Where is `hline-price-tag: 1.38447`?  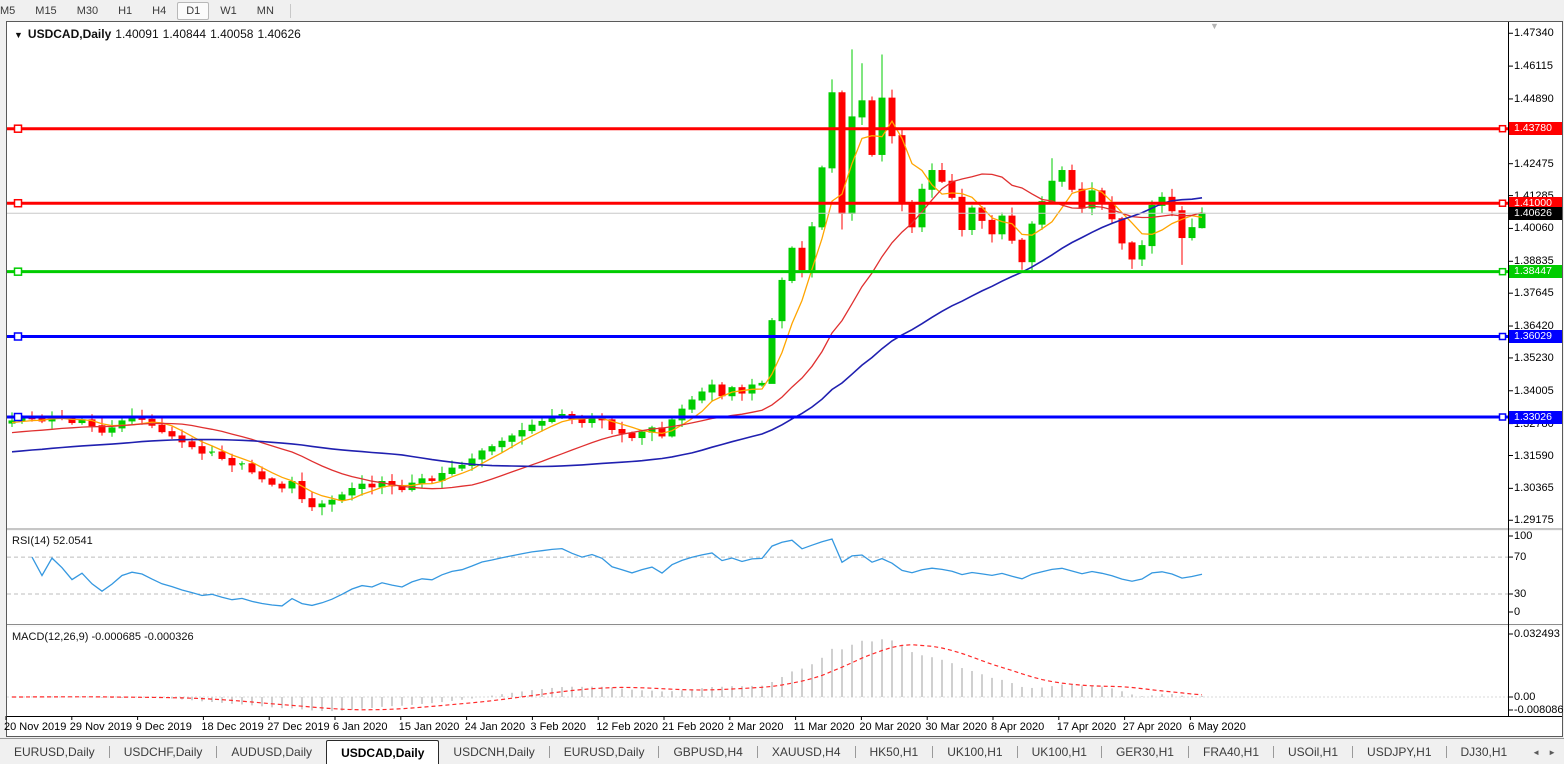
hline-price-tag: 1.38447 is located at coordinates (1535, 272).